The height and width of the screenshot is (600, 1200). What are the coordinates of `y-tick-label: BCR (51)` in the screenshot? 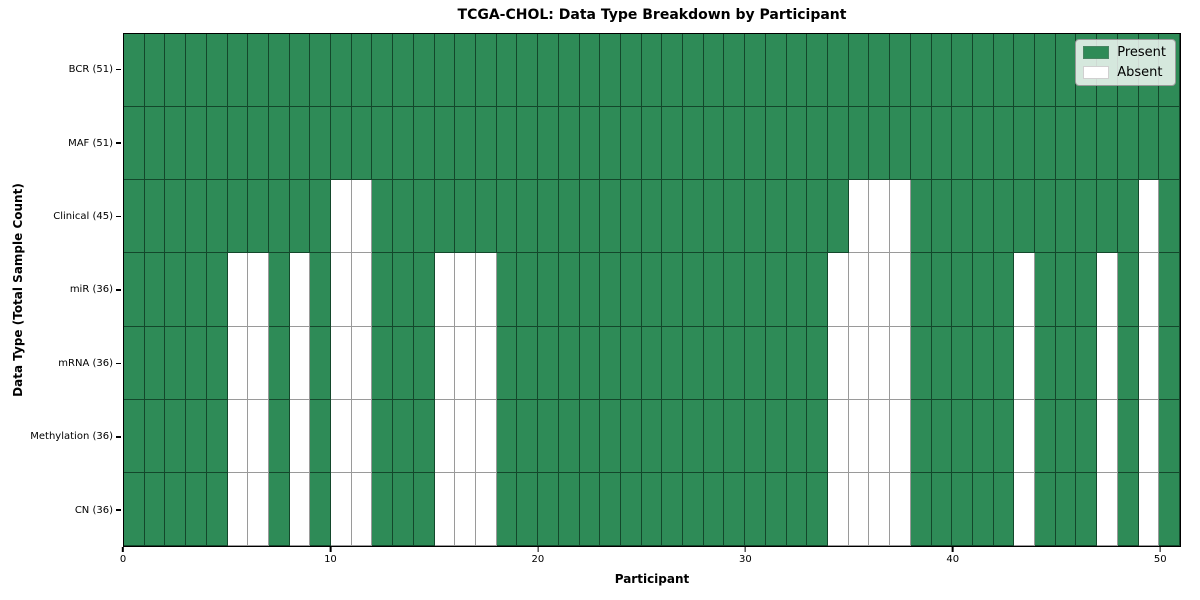 It's located at (90, 70).